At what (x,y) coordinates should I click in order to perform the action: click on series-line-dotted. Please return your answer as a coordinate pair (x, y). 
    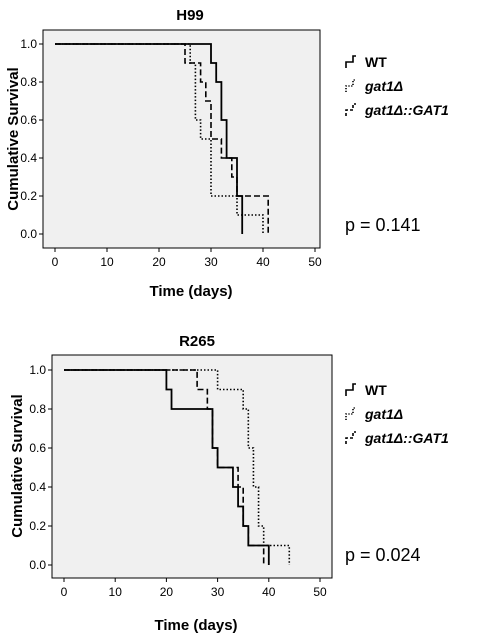
    Looking at the image, I should click on (177, 467).